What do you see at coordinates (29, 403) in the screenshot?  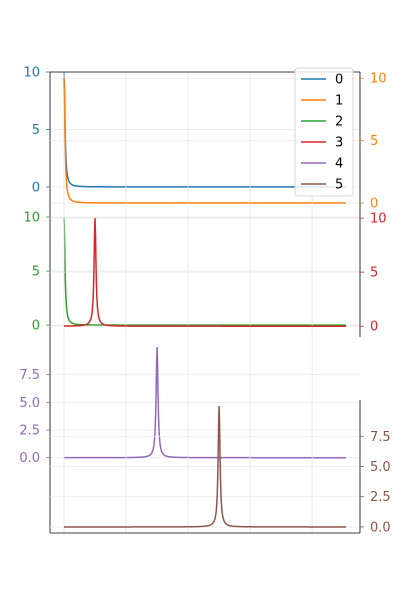 I see `ytick-label-4-2: 5.0` at bounding box center [29, 403].